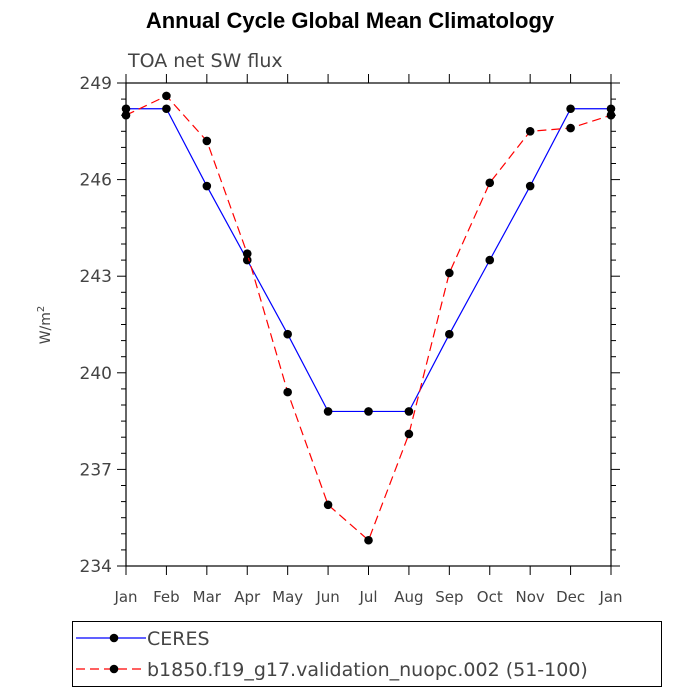 This screenshot has width=700, height=700. What do you see at coordinates (96, 567) in the screenshot?
I see `y-tick-label: 234` at bounding box center [96, 567].